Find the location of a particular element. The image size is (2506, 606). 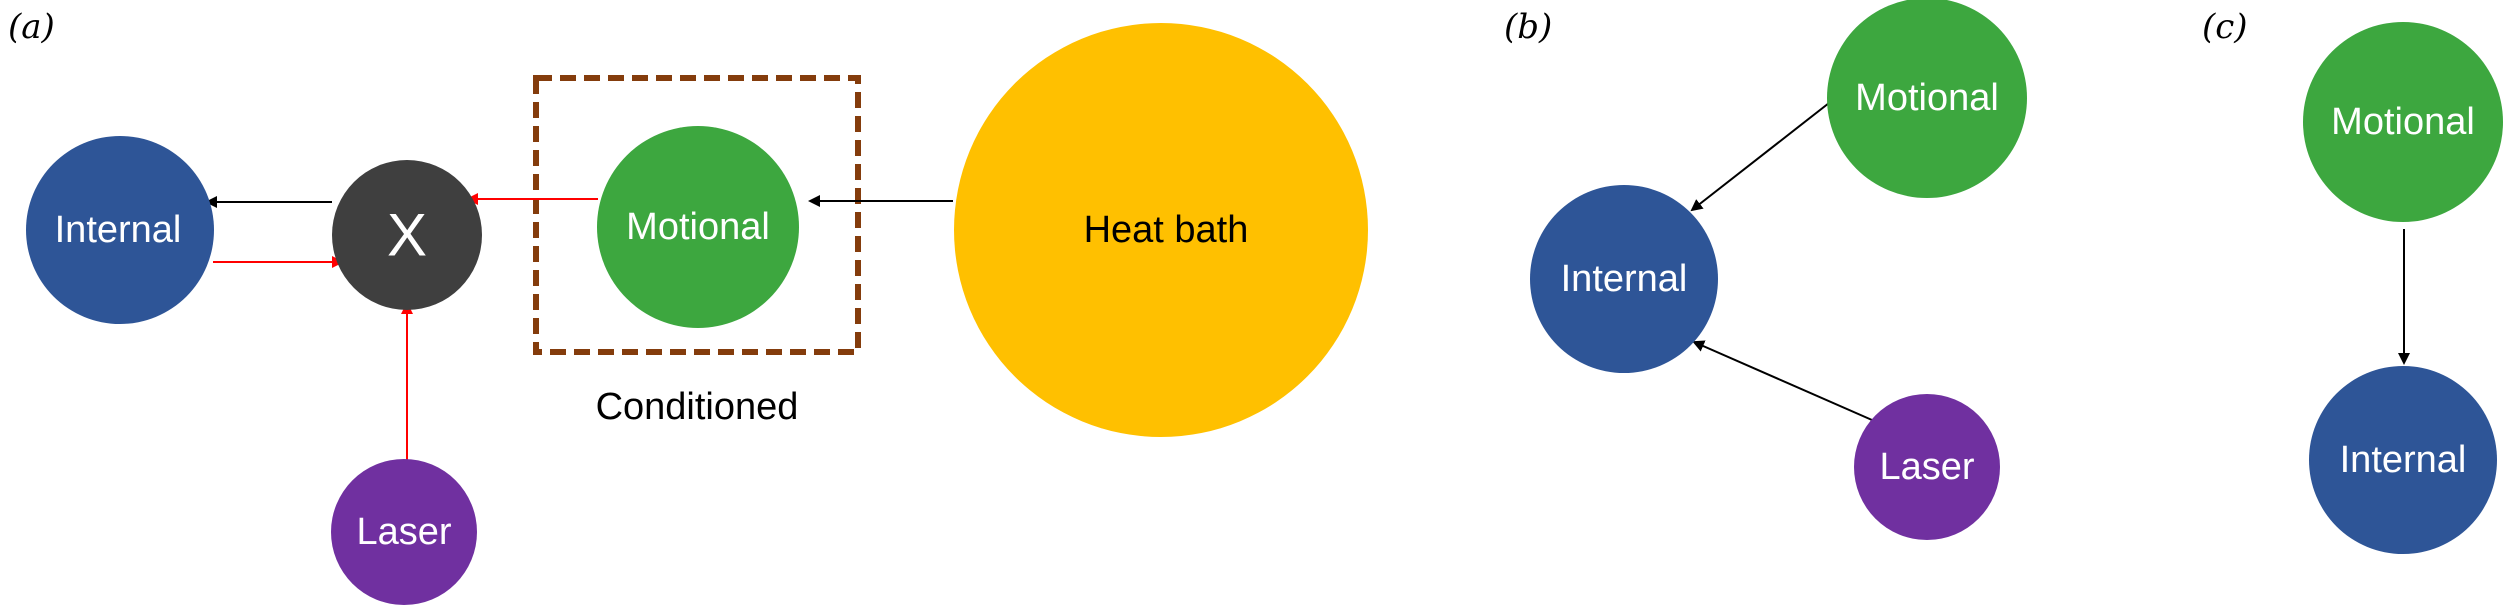

node-internal-a: Internal is located at coordinates (120, 230).